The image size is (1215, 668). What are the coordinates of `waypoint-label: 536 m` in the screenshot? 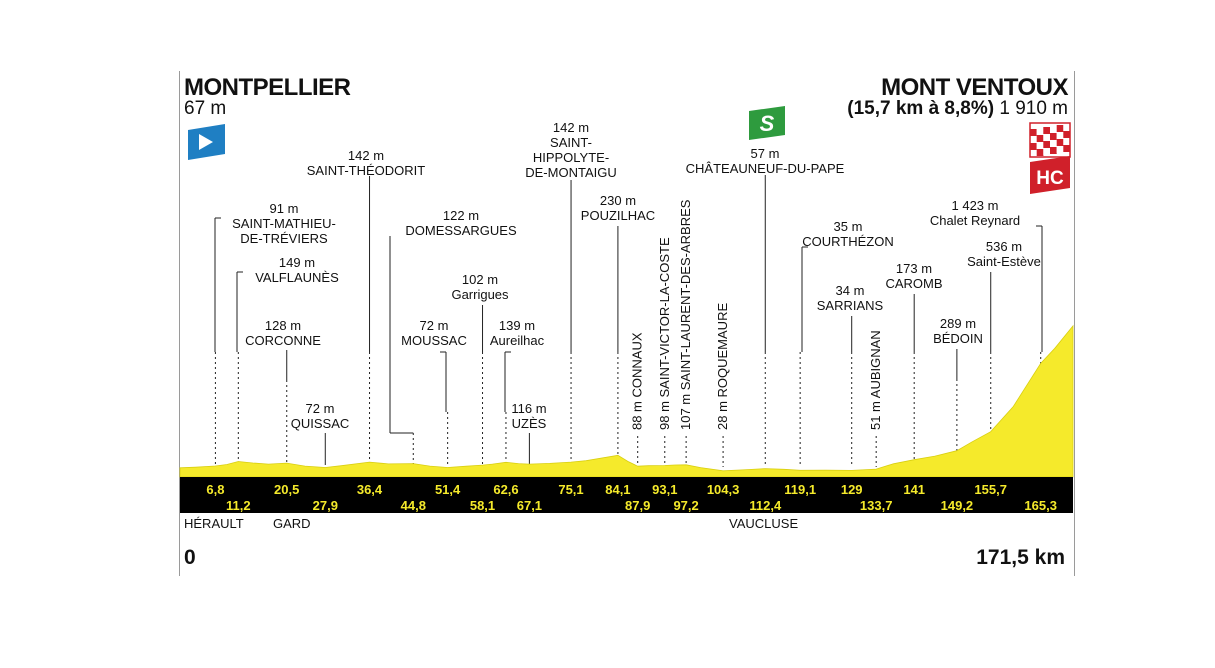 It's located at (1004, 246).